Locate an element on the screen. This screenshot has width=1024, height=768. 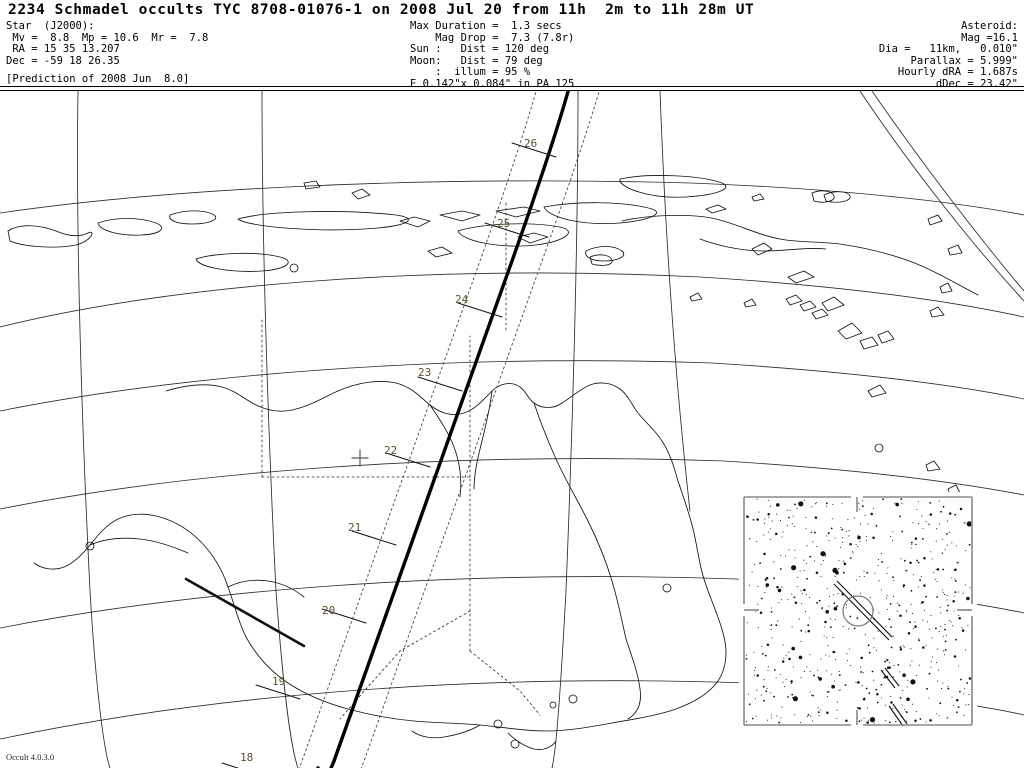
time-label-24: 24 is located at coordinates (462, 299).